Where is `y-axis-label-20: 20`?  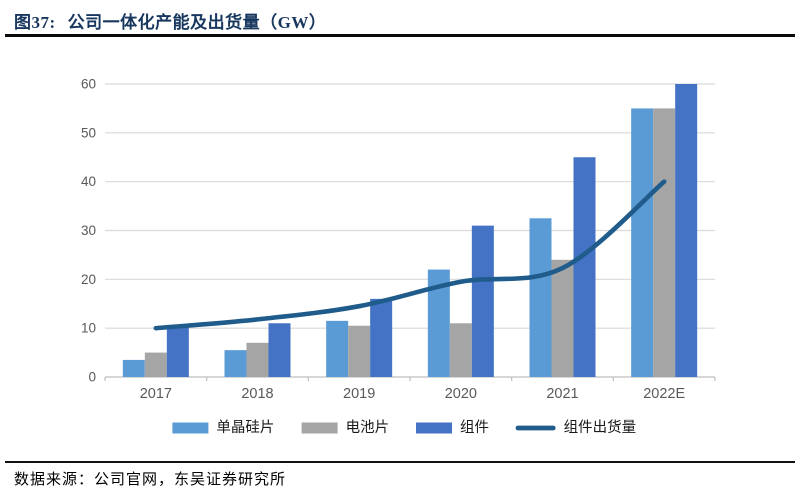
y-axis-label-20: 20 is located at coordinates (88, 279).